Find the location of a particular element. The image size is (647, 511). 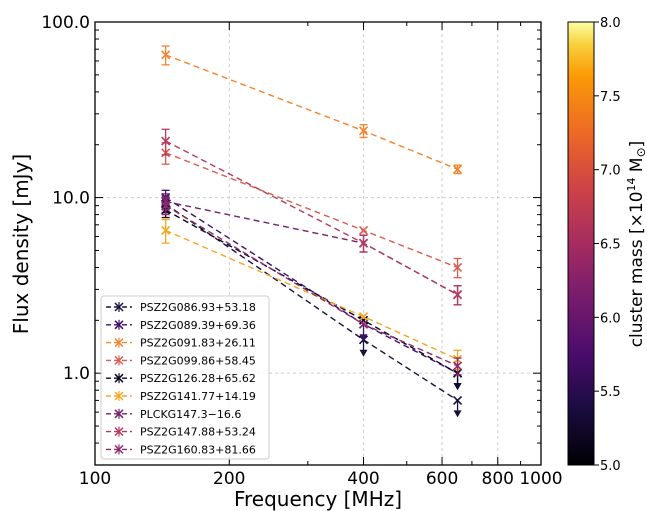

legend-label: PSZ2G089.39+69.36 is located at coordinates (198, 325).